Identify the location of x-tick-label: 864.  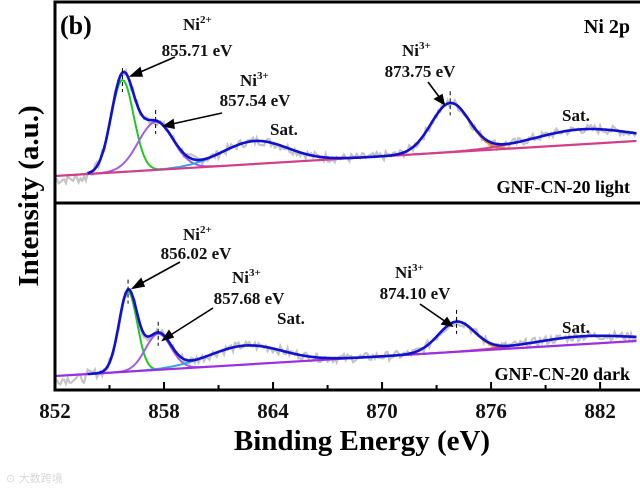
(273, 411).